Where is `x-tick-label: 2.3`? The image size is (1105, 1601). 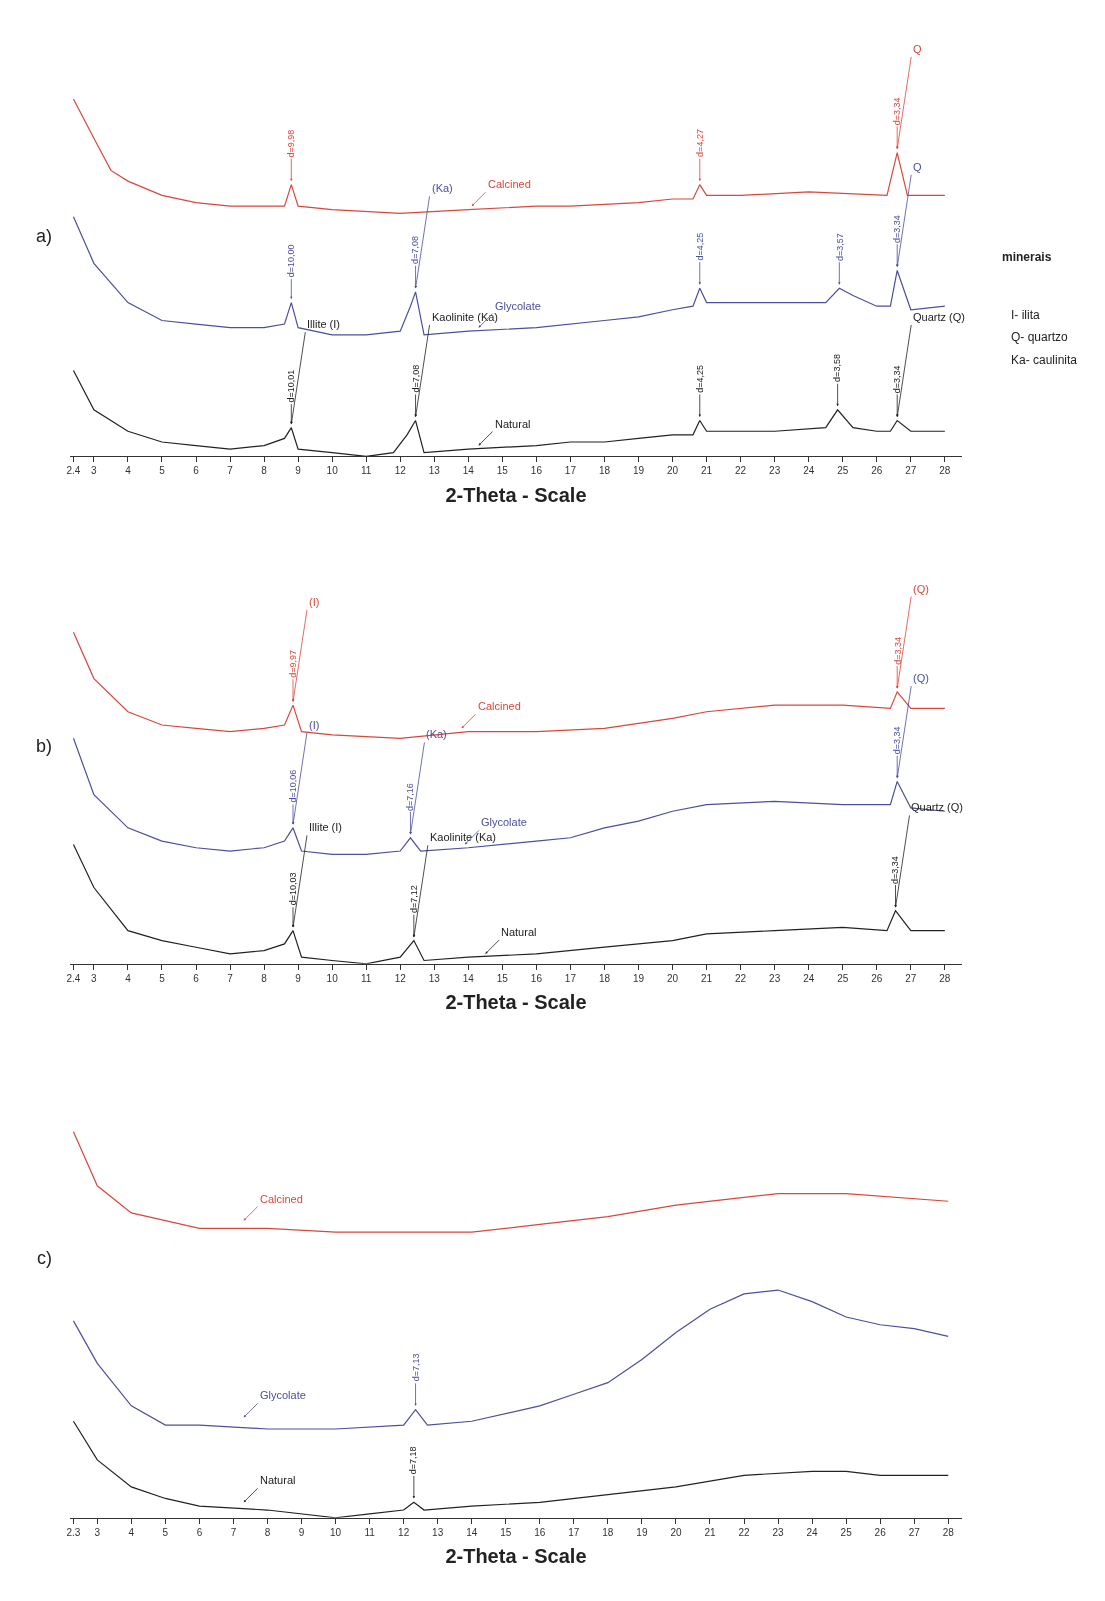
x-tick-label: 2.3 is located at coordinates (73, 1532).